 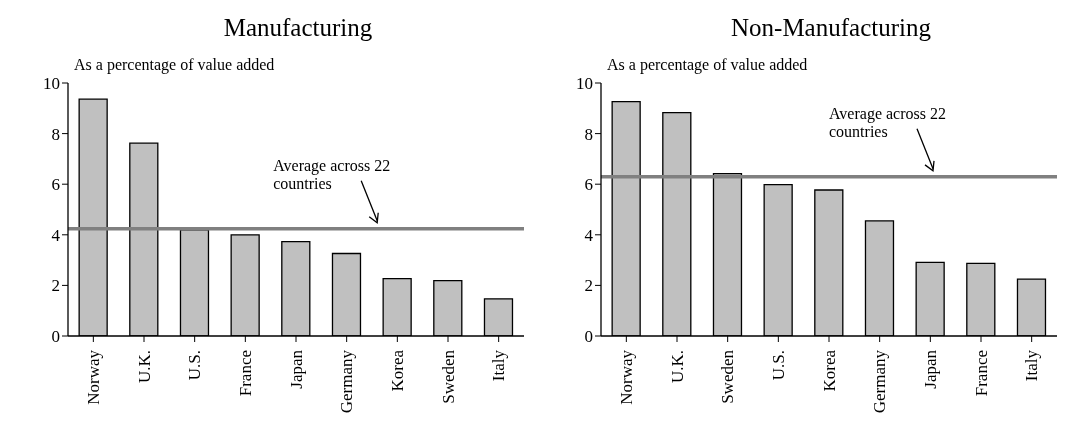 I want to click on chart-title: Manufacturing, so click(x=298, y=28).